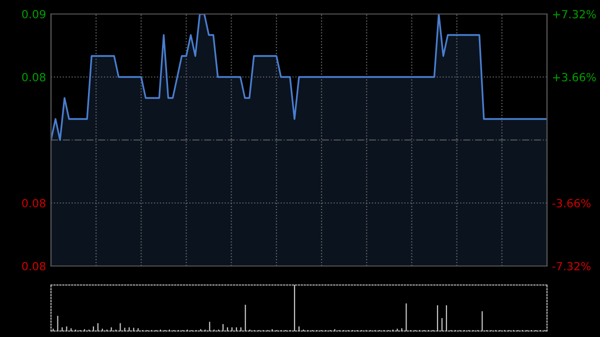 Image resolution: width=600 pixels, height=337 pixels. What do you see at coordinates (574, 14) in the screenshot?
I see `y2-tick-label: +7.32%` at bounding box center [574, 14].